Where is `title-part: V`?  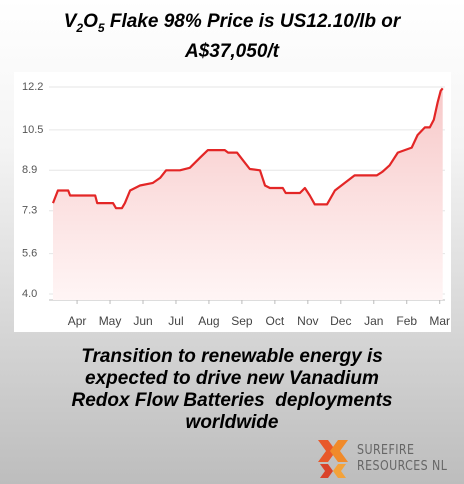 title-part: V is located at coordinates (70, 21).